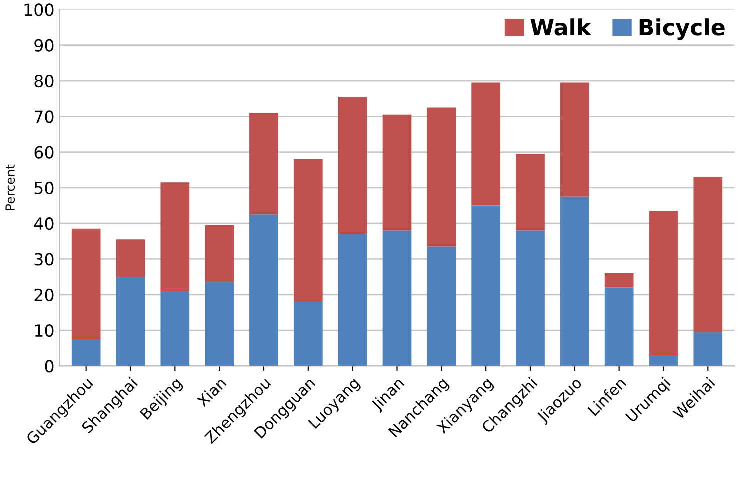 Image resolution: width=746 pixels, height=485 pixels. I want to click on y-tick-label: 40, so click(44, 224).